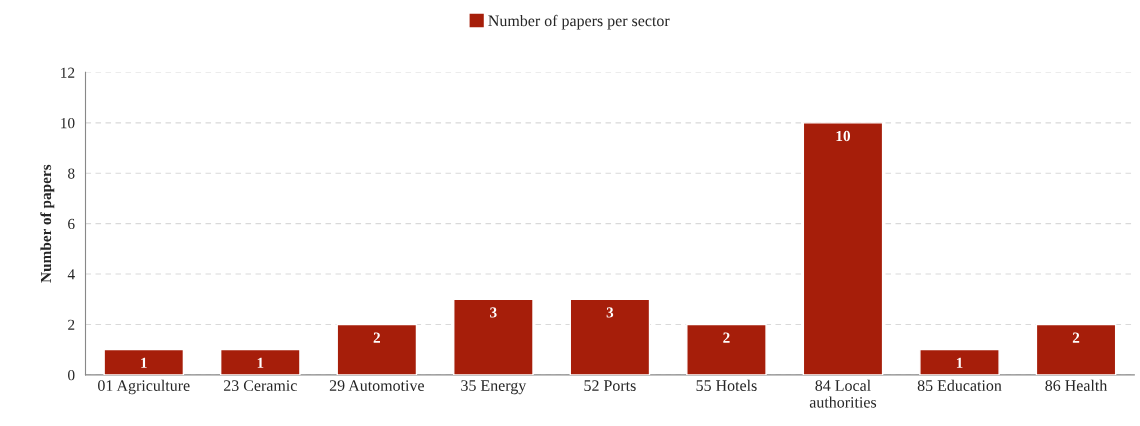 Image resolution: width=1140 pixels, height=426 pixels. Describe the element at coordinates (579, 22) in the screenshot. I see `legend-label: Number of papers per sector` at that location.